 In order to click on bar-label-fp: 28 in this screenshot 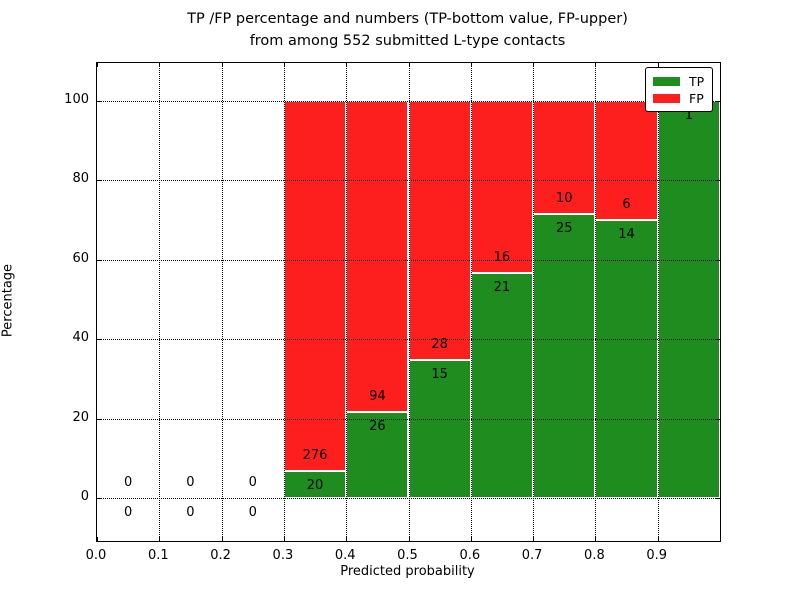, I will do `click(439, 344)`.